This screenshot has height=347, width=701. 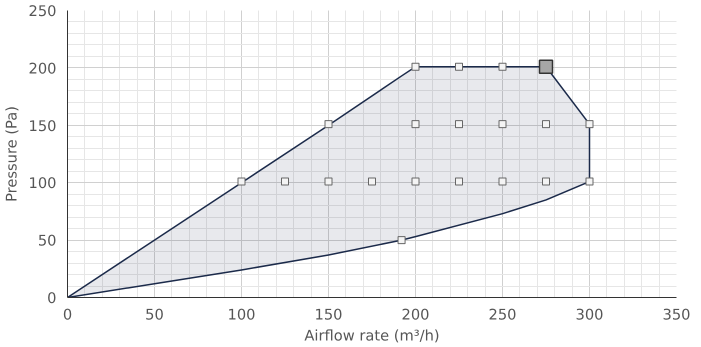 I want to click on x-tick-label: 350, so click(x=676, y=315).